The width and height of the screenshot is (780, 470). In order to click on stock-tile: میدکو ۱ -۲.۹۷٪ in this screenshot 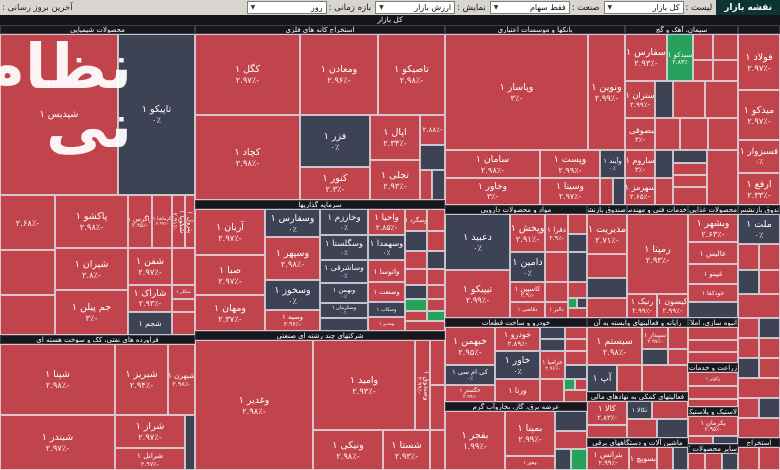, I will do `click(759, 115)`.